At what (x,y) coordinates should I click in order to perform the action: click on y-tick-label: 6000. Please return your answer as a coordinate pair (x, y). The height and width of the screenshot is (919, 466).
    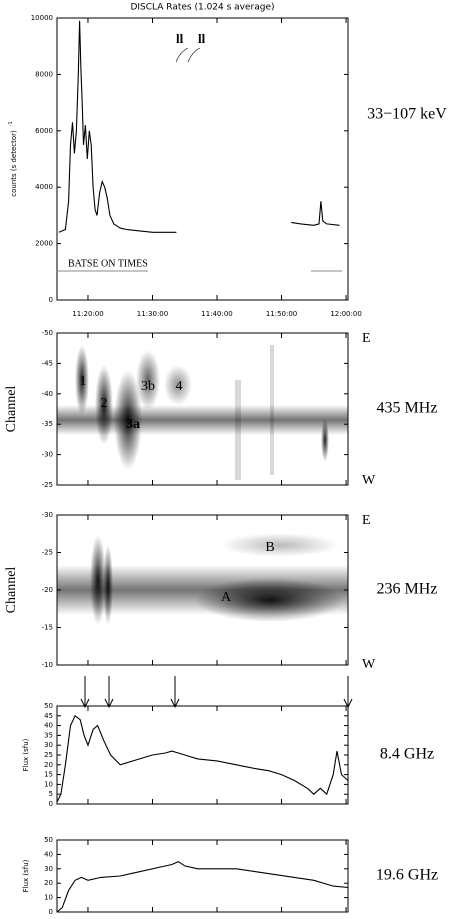
    Looking at the image, I should click on (44, 131).